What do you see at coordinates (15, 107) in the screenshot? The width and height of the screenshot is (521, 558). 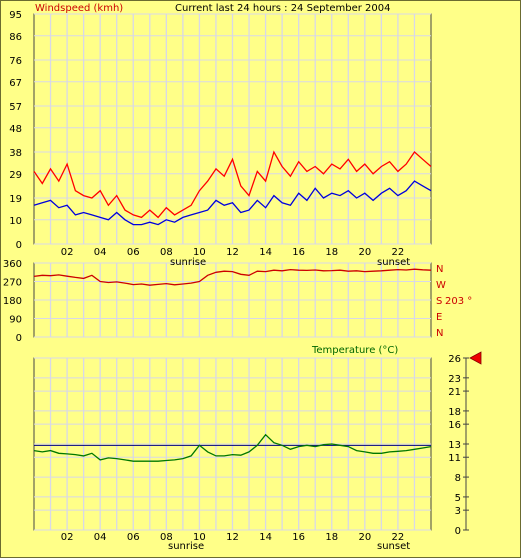 I see `wind-y-tick-label: 57` at bounding box center [15, 107].